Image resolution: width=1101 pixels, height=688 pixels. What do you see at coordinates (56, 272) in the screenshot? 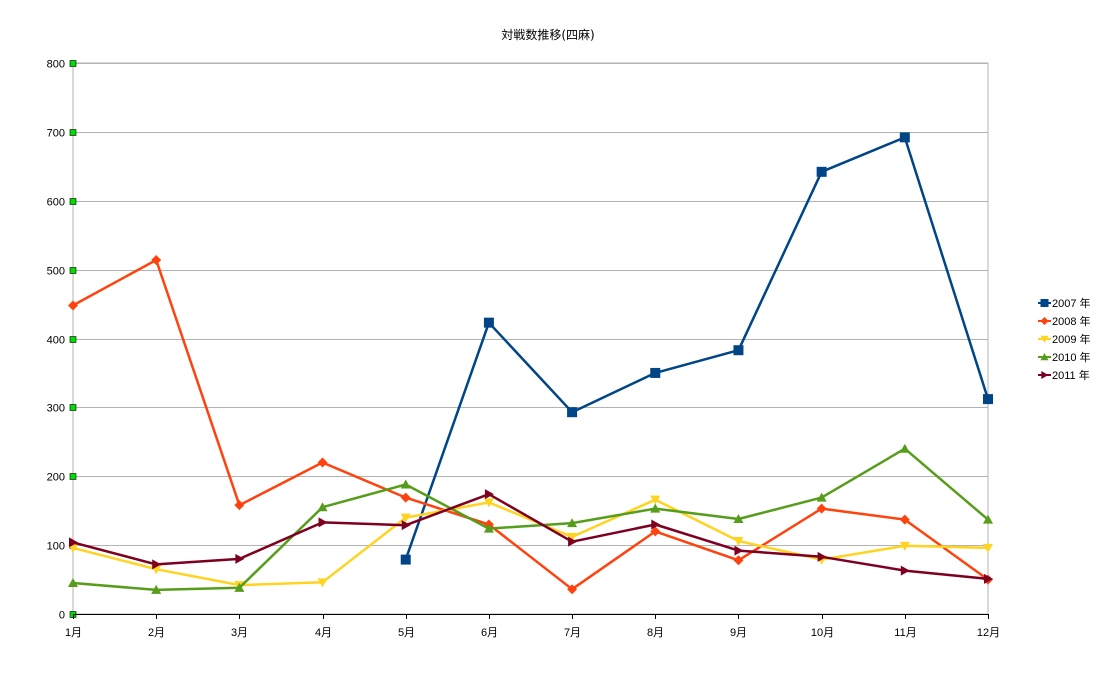
I see `y-tick-label: 500` at bounding box center [56, 272].